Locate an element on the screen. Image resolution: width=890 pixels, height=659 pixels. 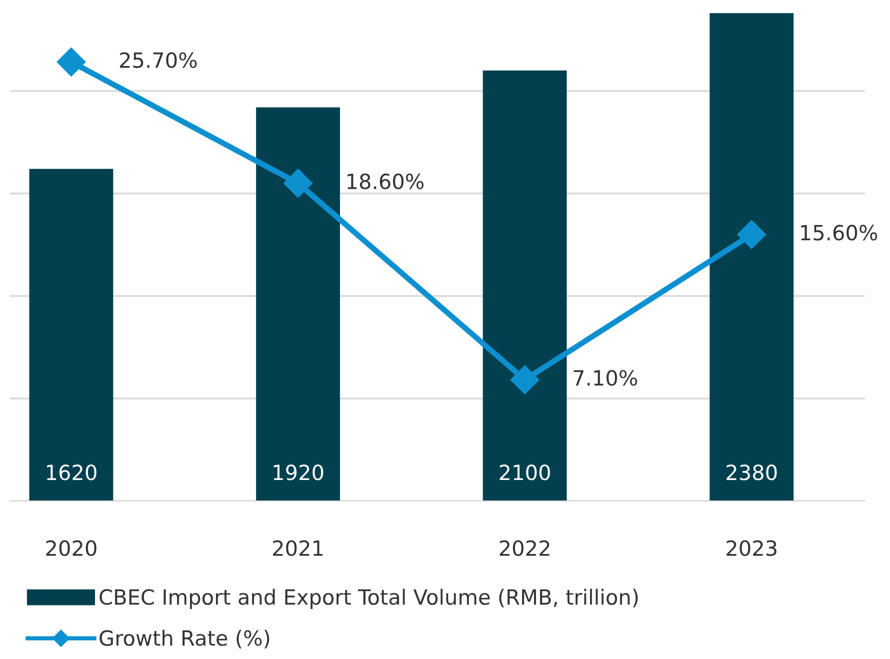
data-label: 7.10% is located at coordinates (606, 378).